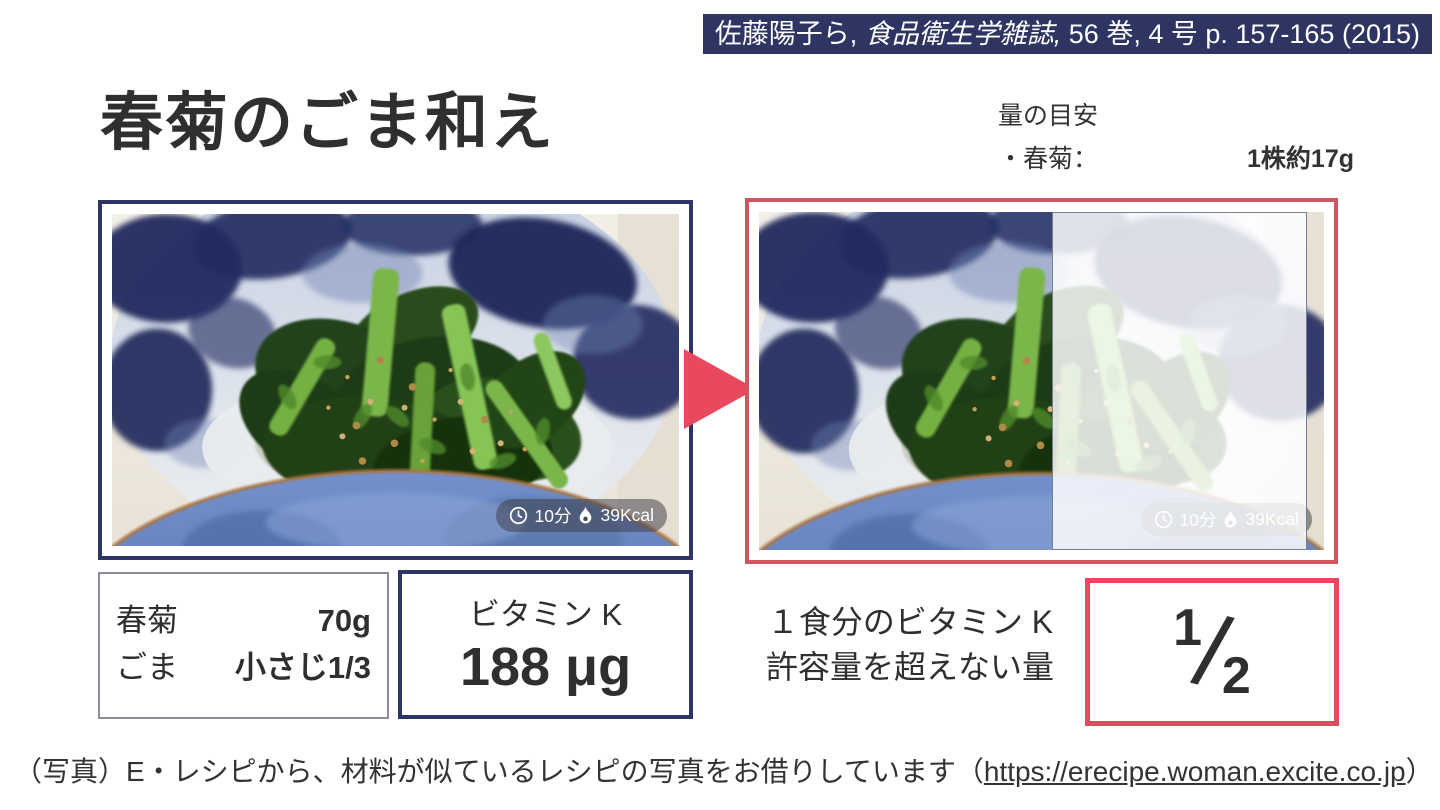  Describe the element at coordinates (909, 666) in the screenshot. I see `conclusion-line2: 許容量を超えない量` at that location.